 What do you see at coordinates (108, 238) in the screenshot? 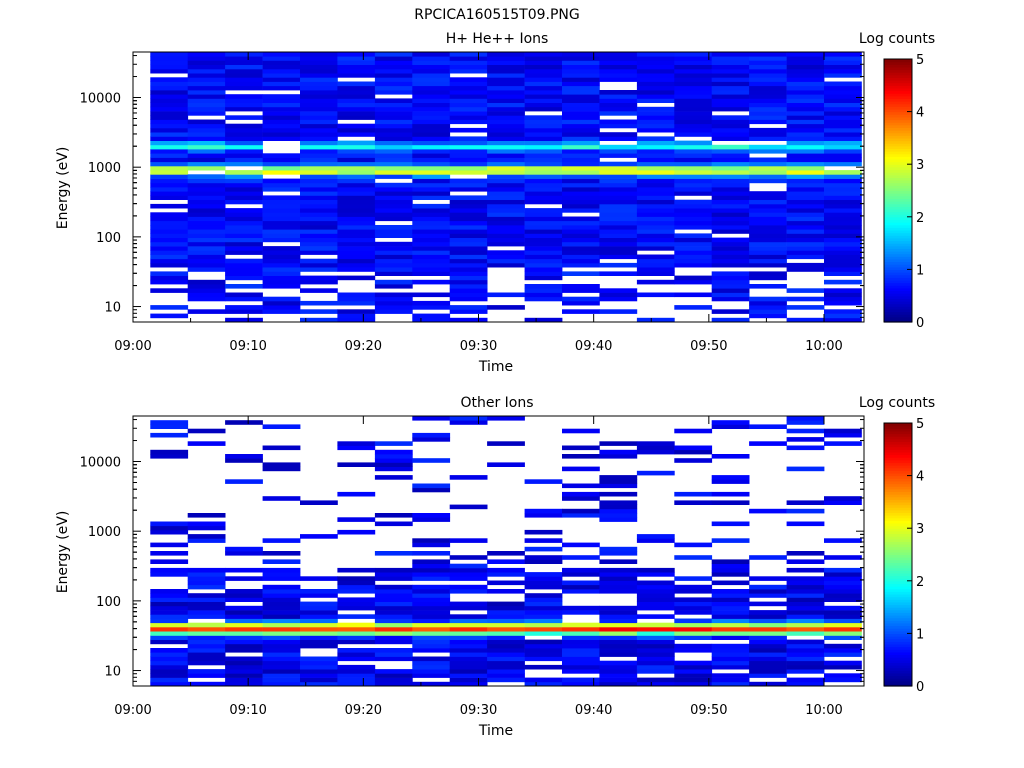
I see `y-tick-label: 100` at bounding box center [108, 238].